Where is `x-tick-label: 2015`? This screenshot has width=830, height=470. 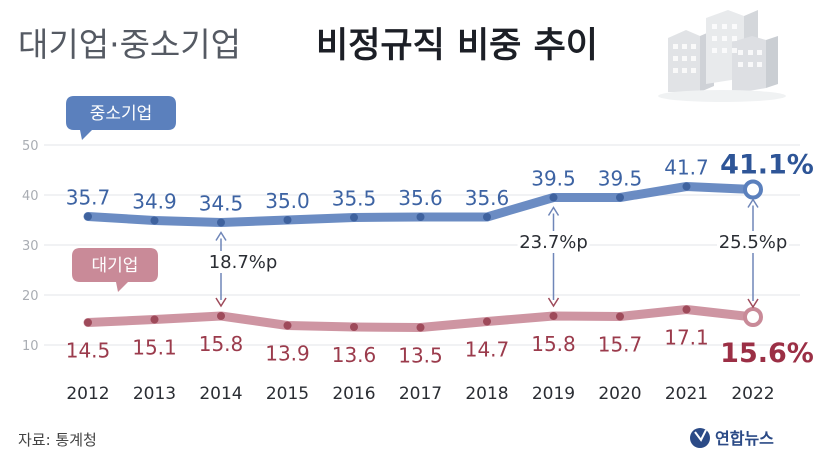
x-tick-label: 2015 is located at coordinates (287, 394).